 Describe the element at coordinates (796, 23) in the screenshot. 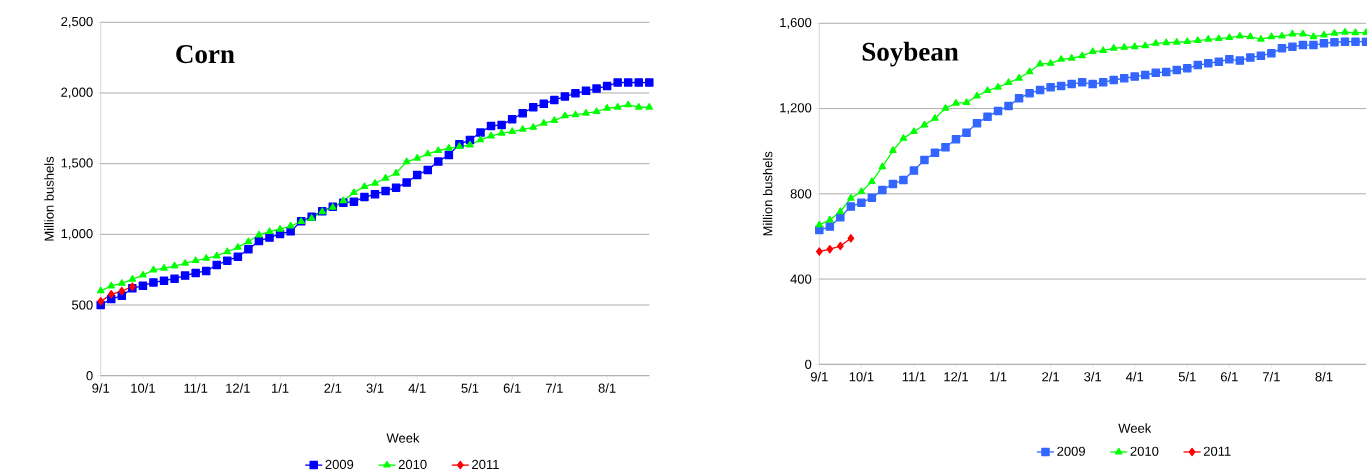

I see `y-tick-label: 1,600` at that location.